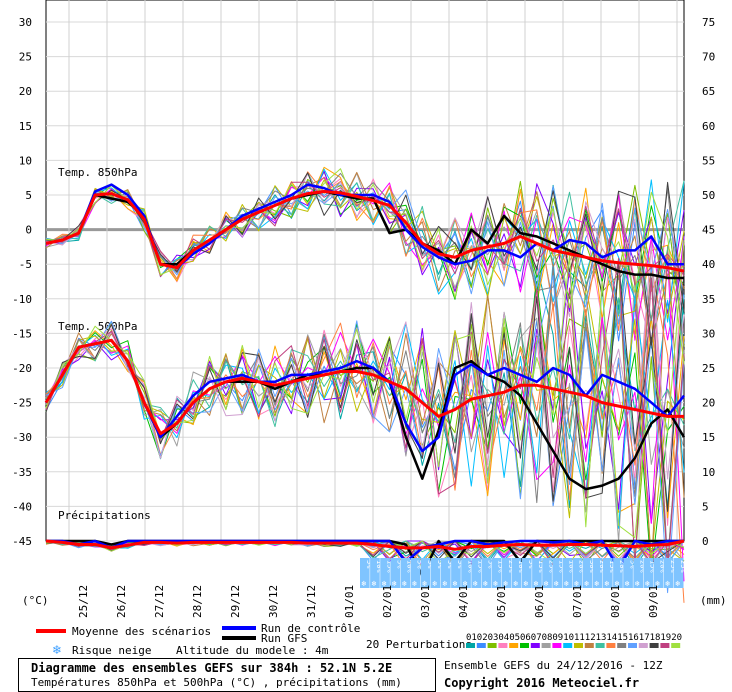 The width and height of the screenshot is (732, 692). Describe the element at coordinates (601, 638) in the screenshot. I see `perturbation-number: 13` at that location.